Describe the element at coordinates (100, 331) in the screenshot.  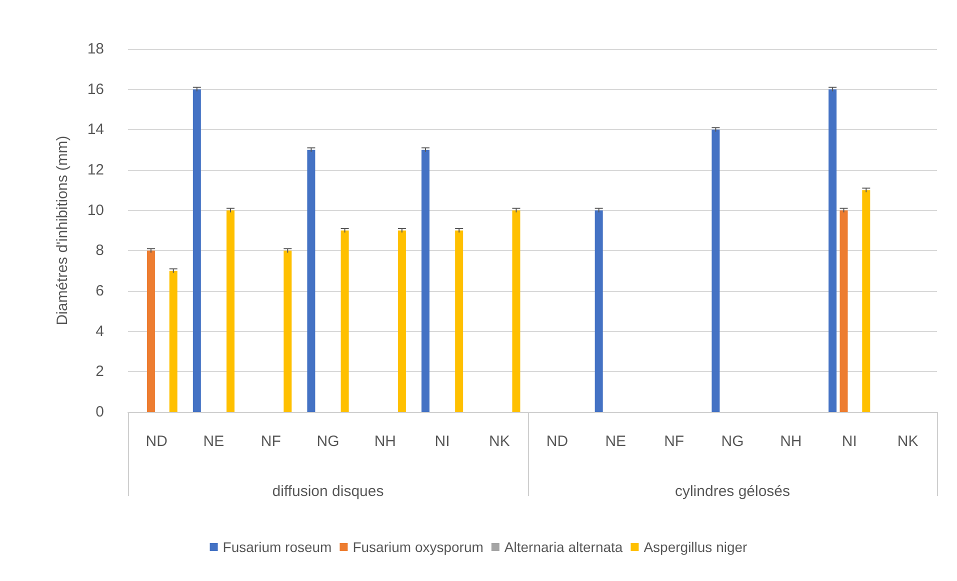
I see `y-tick-label: 4` at that location.